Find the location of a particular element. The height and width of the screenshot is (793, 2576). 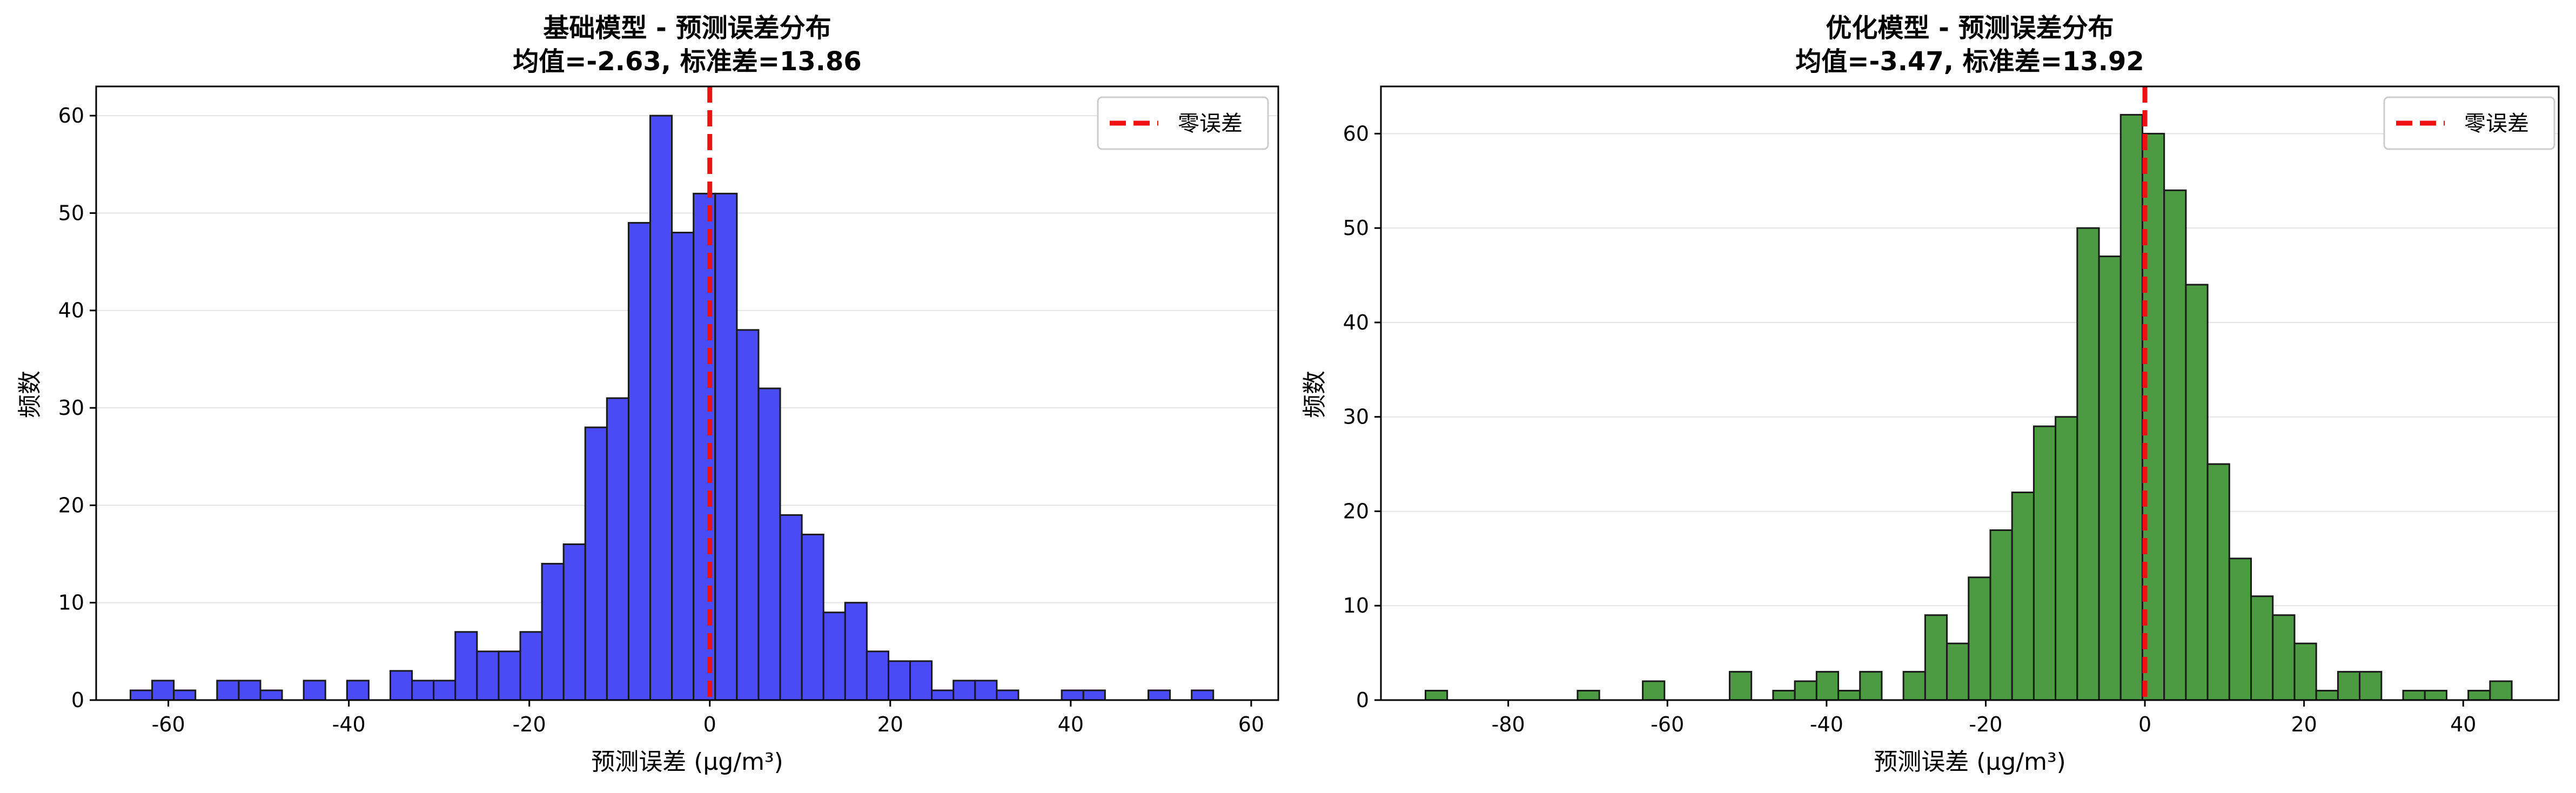

x-axis-ticks: -60 -40 -20 0 20 40 60 is located at coordinates (708, 718).